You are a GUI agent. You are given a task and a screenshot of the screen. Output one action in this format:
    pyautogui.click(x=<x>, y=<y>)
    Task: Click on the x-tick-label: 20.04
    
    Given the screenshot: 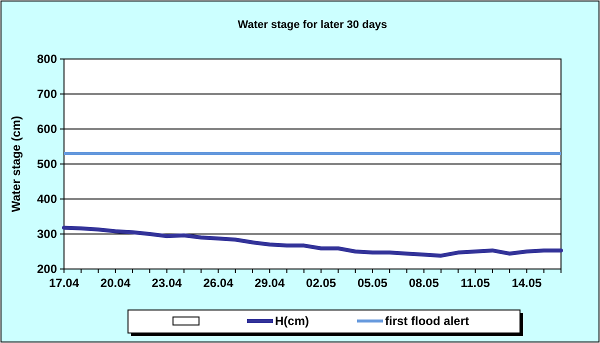 What is the action you would take?
    pyautogui.click(x=115, y=283)
    